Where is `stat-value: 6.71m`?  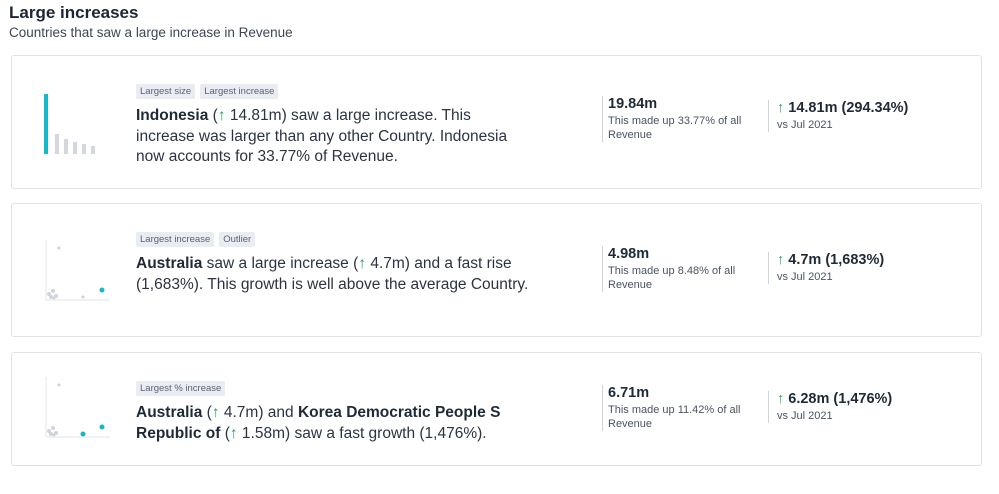 stat-value: 6.71m is located at coordinates (629, 393).